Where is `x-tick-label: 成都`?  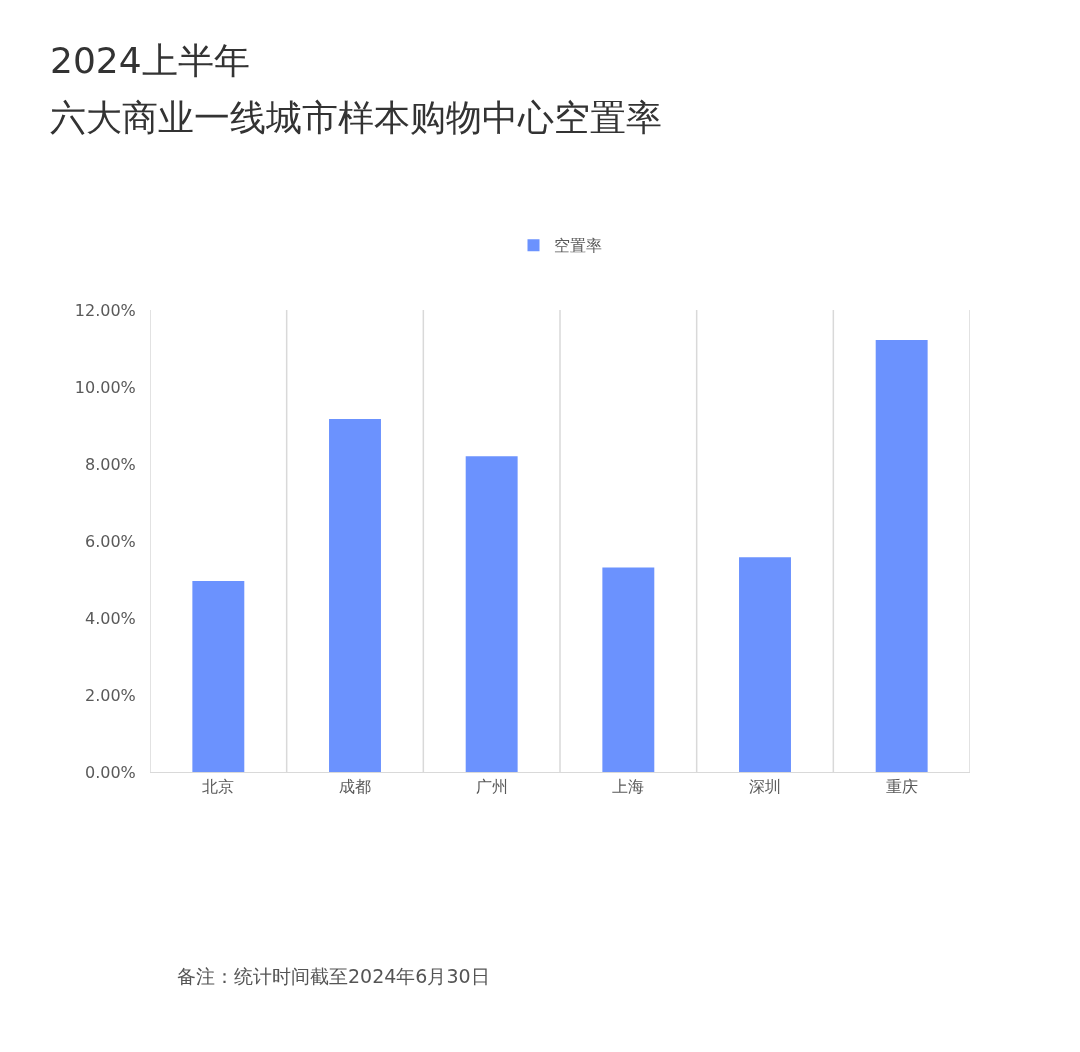 x-tick-label: 成都 is located at coordinates (355, 787).